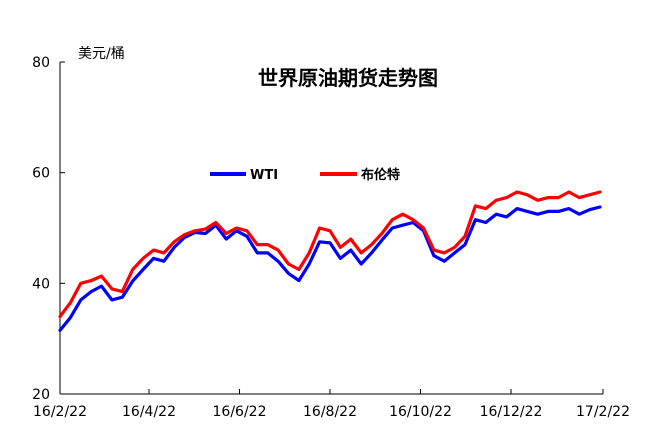 This screenshot has height=437, width=665. Describe the element at coordinates (348, 78) in the screenshot. I see `chart-title: 世界原油期货走势图` at that location.